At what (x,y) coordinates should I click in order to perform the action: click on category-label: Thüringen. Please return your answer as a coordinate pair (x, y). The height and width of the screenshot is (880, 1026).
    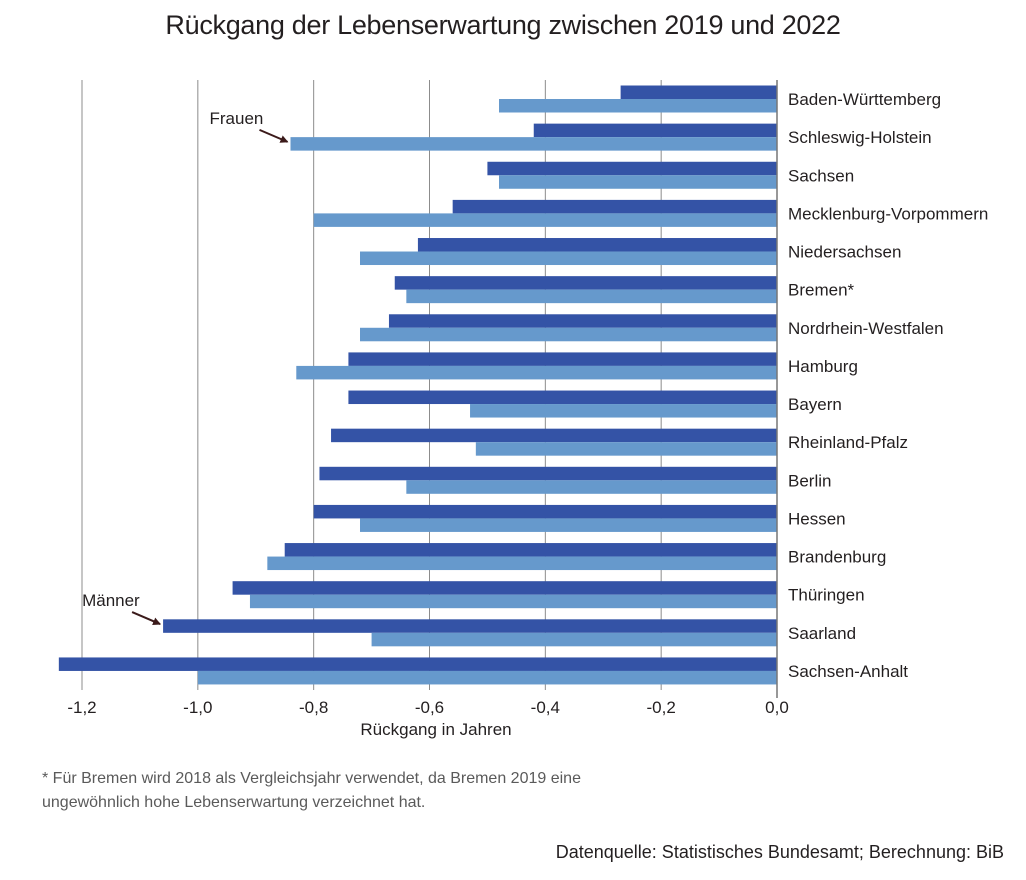
    Looking at the image, I should click on (826, 595).